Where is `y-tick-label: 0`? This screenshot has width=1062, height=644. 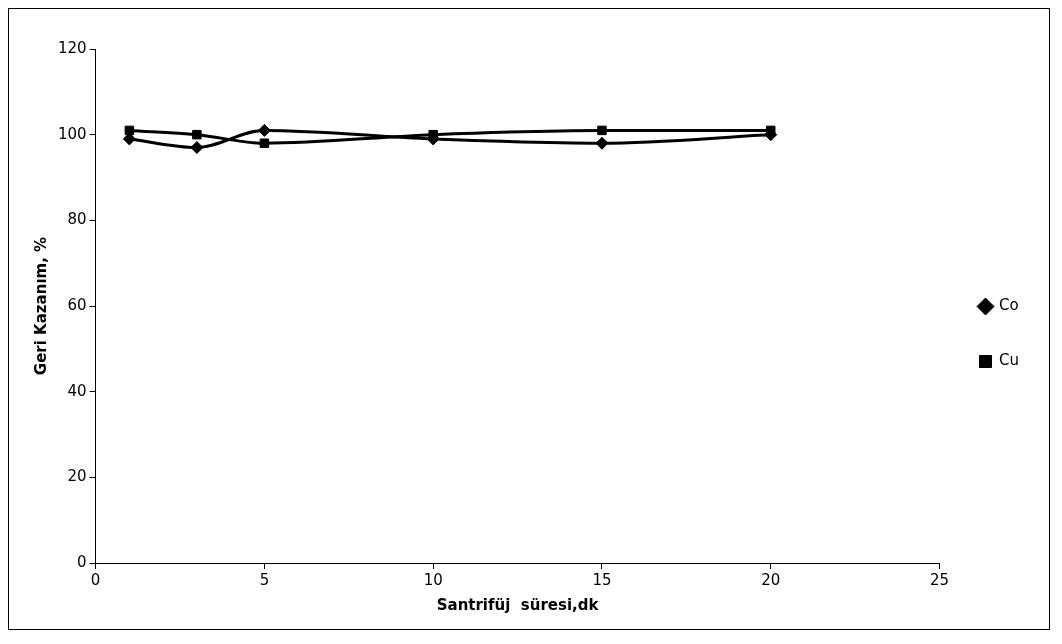 y-tick-label: 0 is located at coordinates (82, 561).